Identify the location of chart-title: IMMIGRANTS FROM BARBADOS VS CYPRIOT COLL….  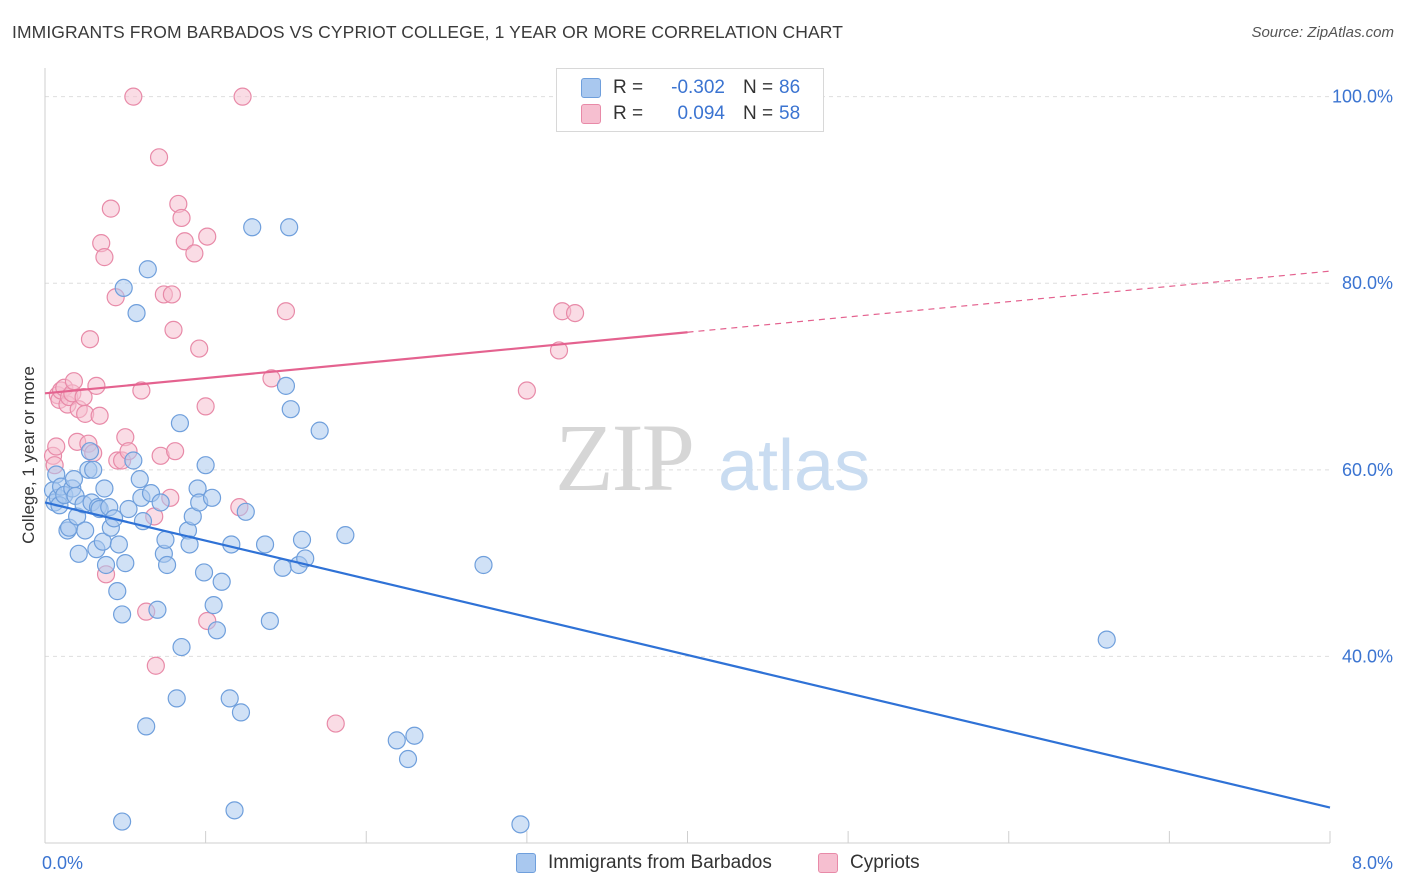
(427, 32).